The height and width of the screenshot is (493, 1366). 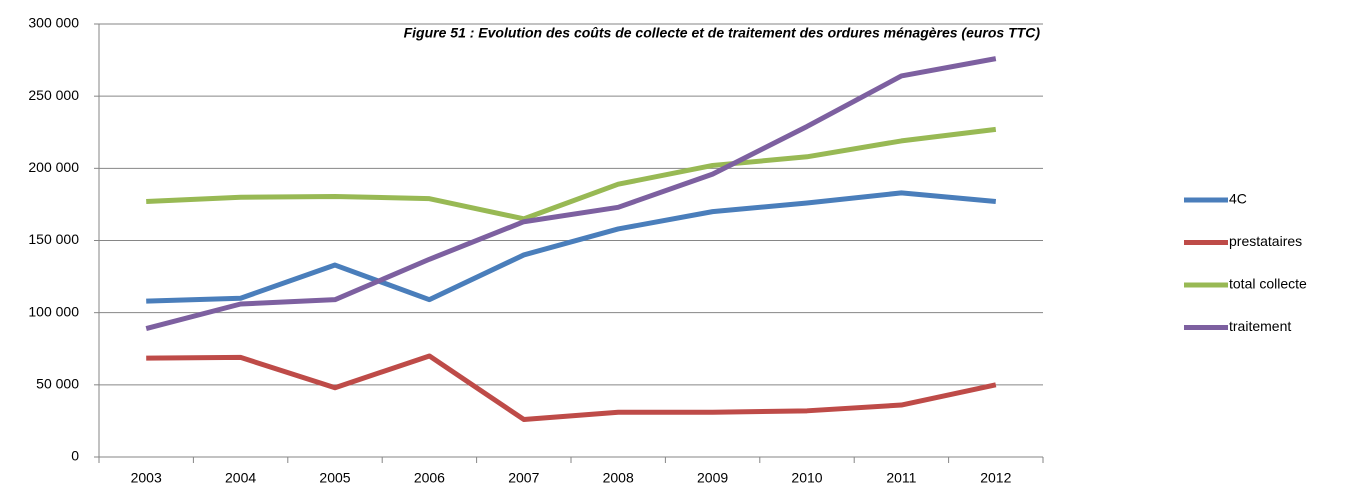 What do you see at coordinates (1260, 326) in the screenshot?
I see `legend-label: traitement` at bounding box center [1260, 326].